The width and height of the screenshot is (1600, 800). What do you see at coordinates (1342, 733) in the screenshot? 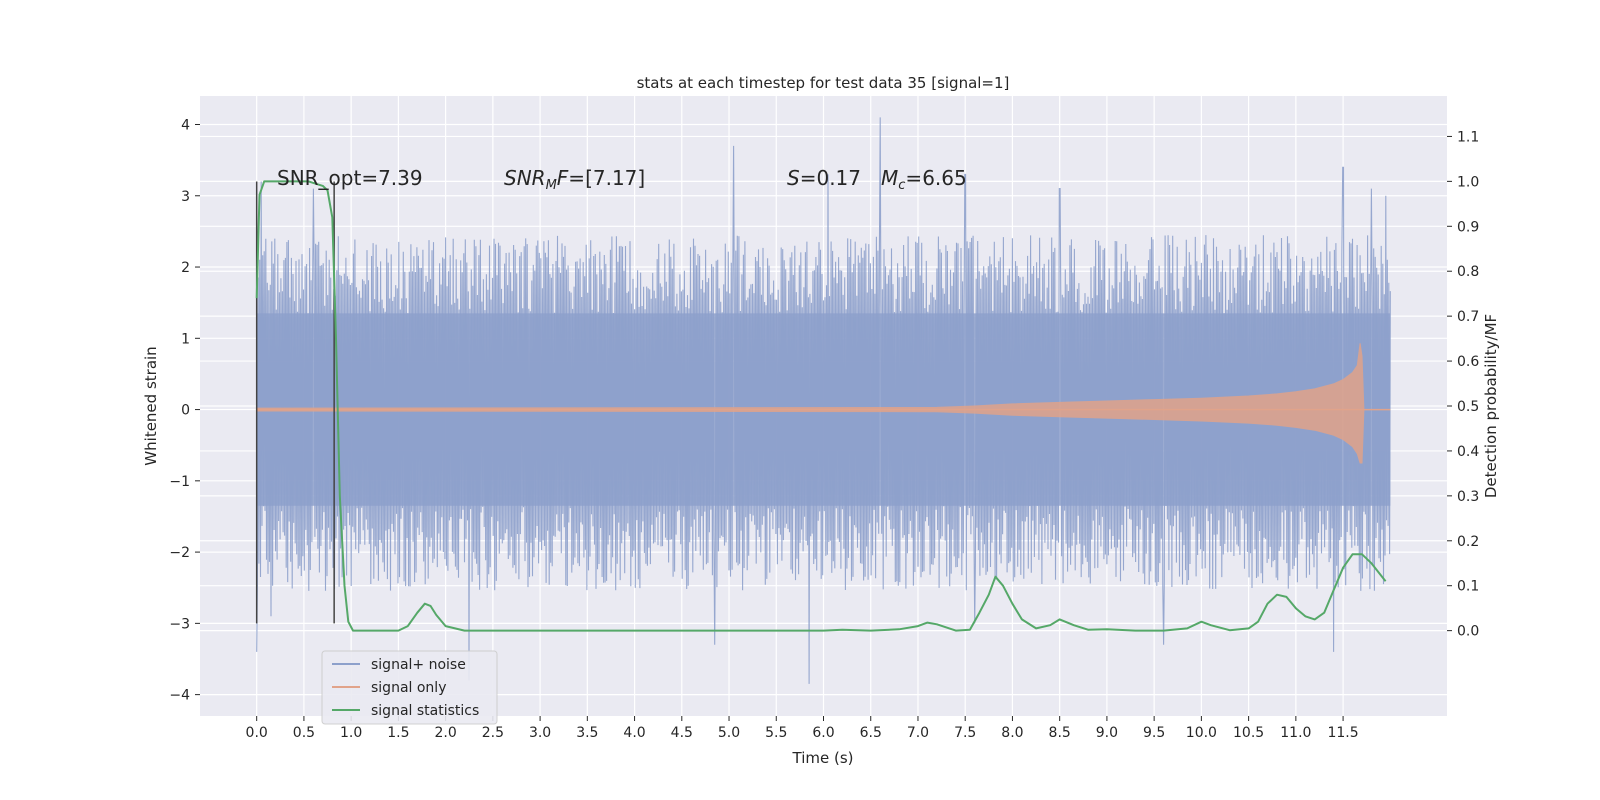
I see `x-tick-label: 11.5` at bounding box center [1342, 733].